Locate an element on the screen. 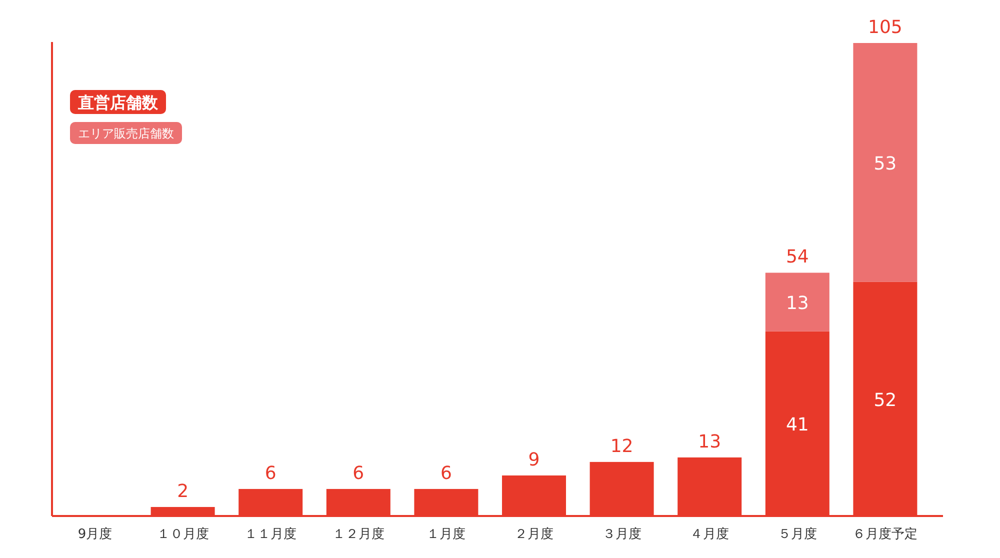 This screenshot has width=1000, height=558. x-tick-label: ６月度予定 is located at coordinates (885, 534).